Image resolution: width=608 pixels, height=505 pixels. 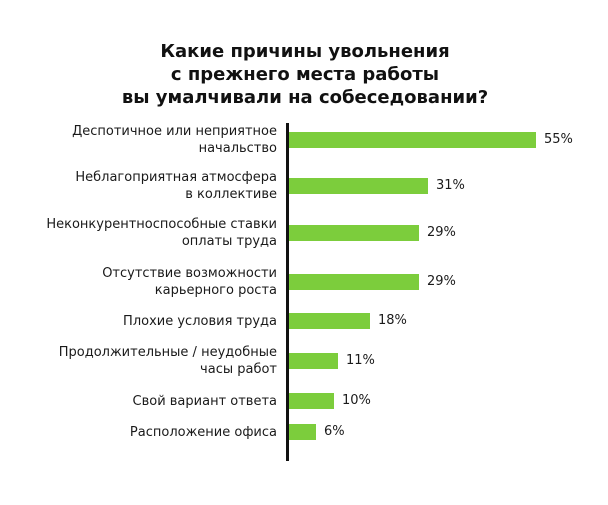 I want to click on value-label: 10%, so click(x=356, y=400).